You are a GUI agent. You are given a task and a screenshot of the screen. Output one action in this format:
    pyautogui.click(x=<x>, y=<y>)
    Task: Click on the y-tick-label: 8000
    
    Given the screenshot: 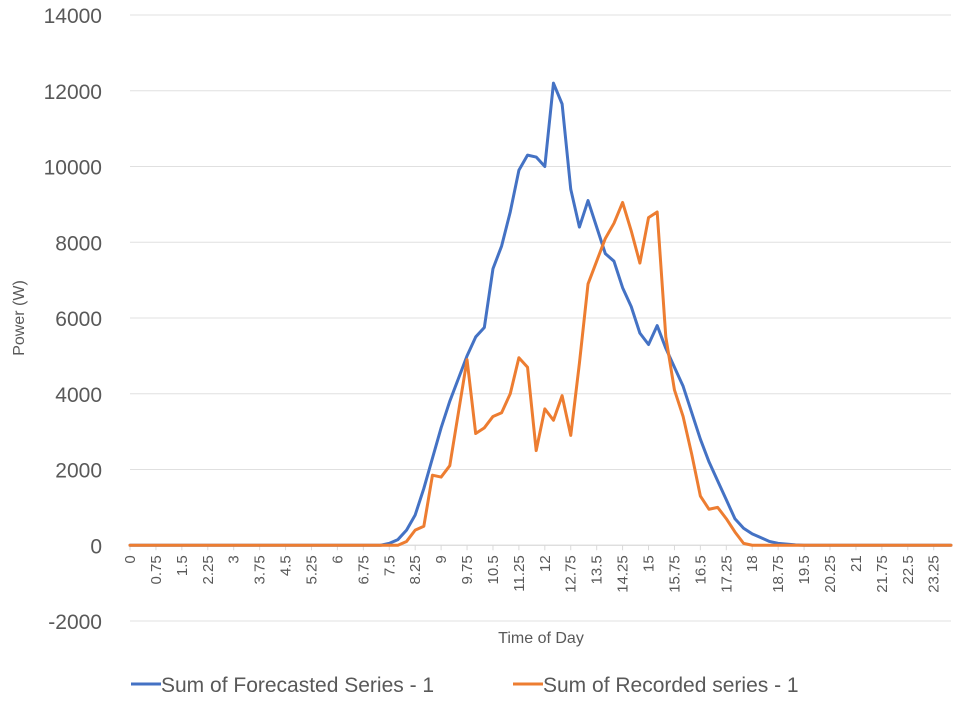 What is the action you would take?
    pyautogui.click(x=78, y=243)
    